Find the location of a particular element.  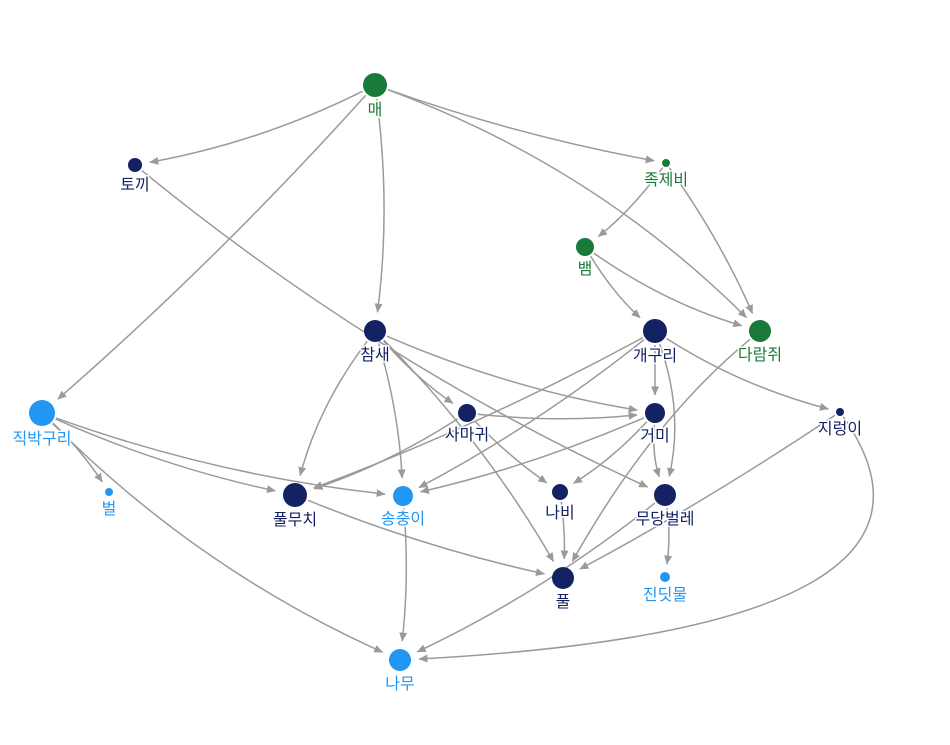

node-label-tree: 나무 is located at coordinates (399, 684).